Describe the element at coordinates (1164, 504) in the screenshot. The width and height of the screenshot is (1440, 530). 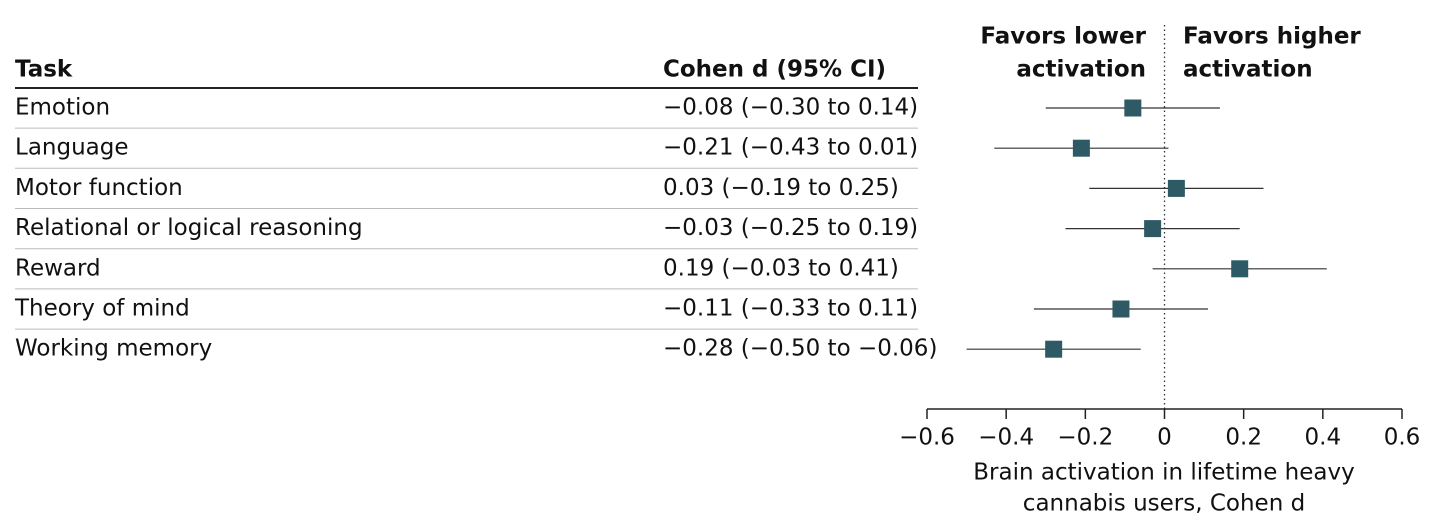
I see `x-axis-title: cannabis users, Cohen d` at that location.